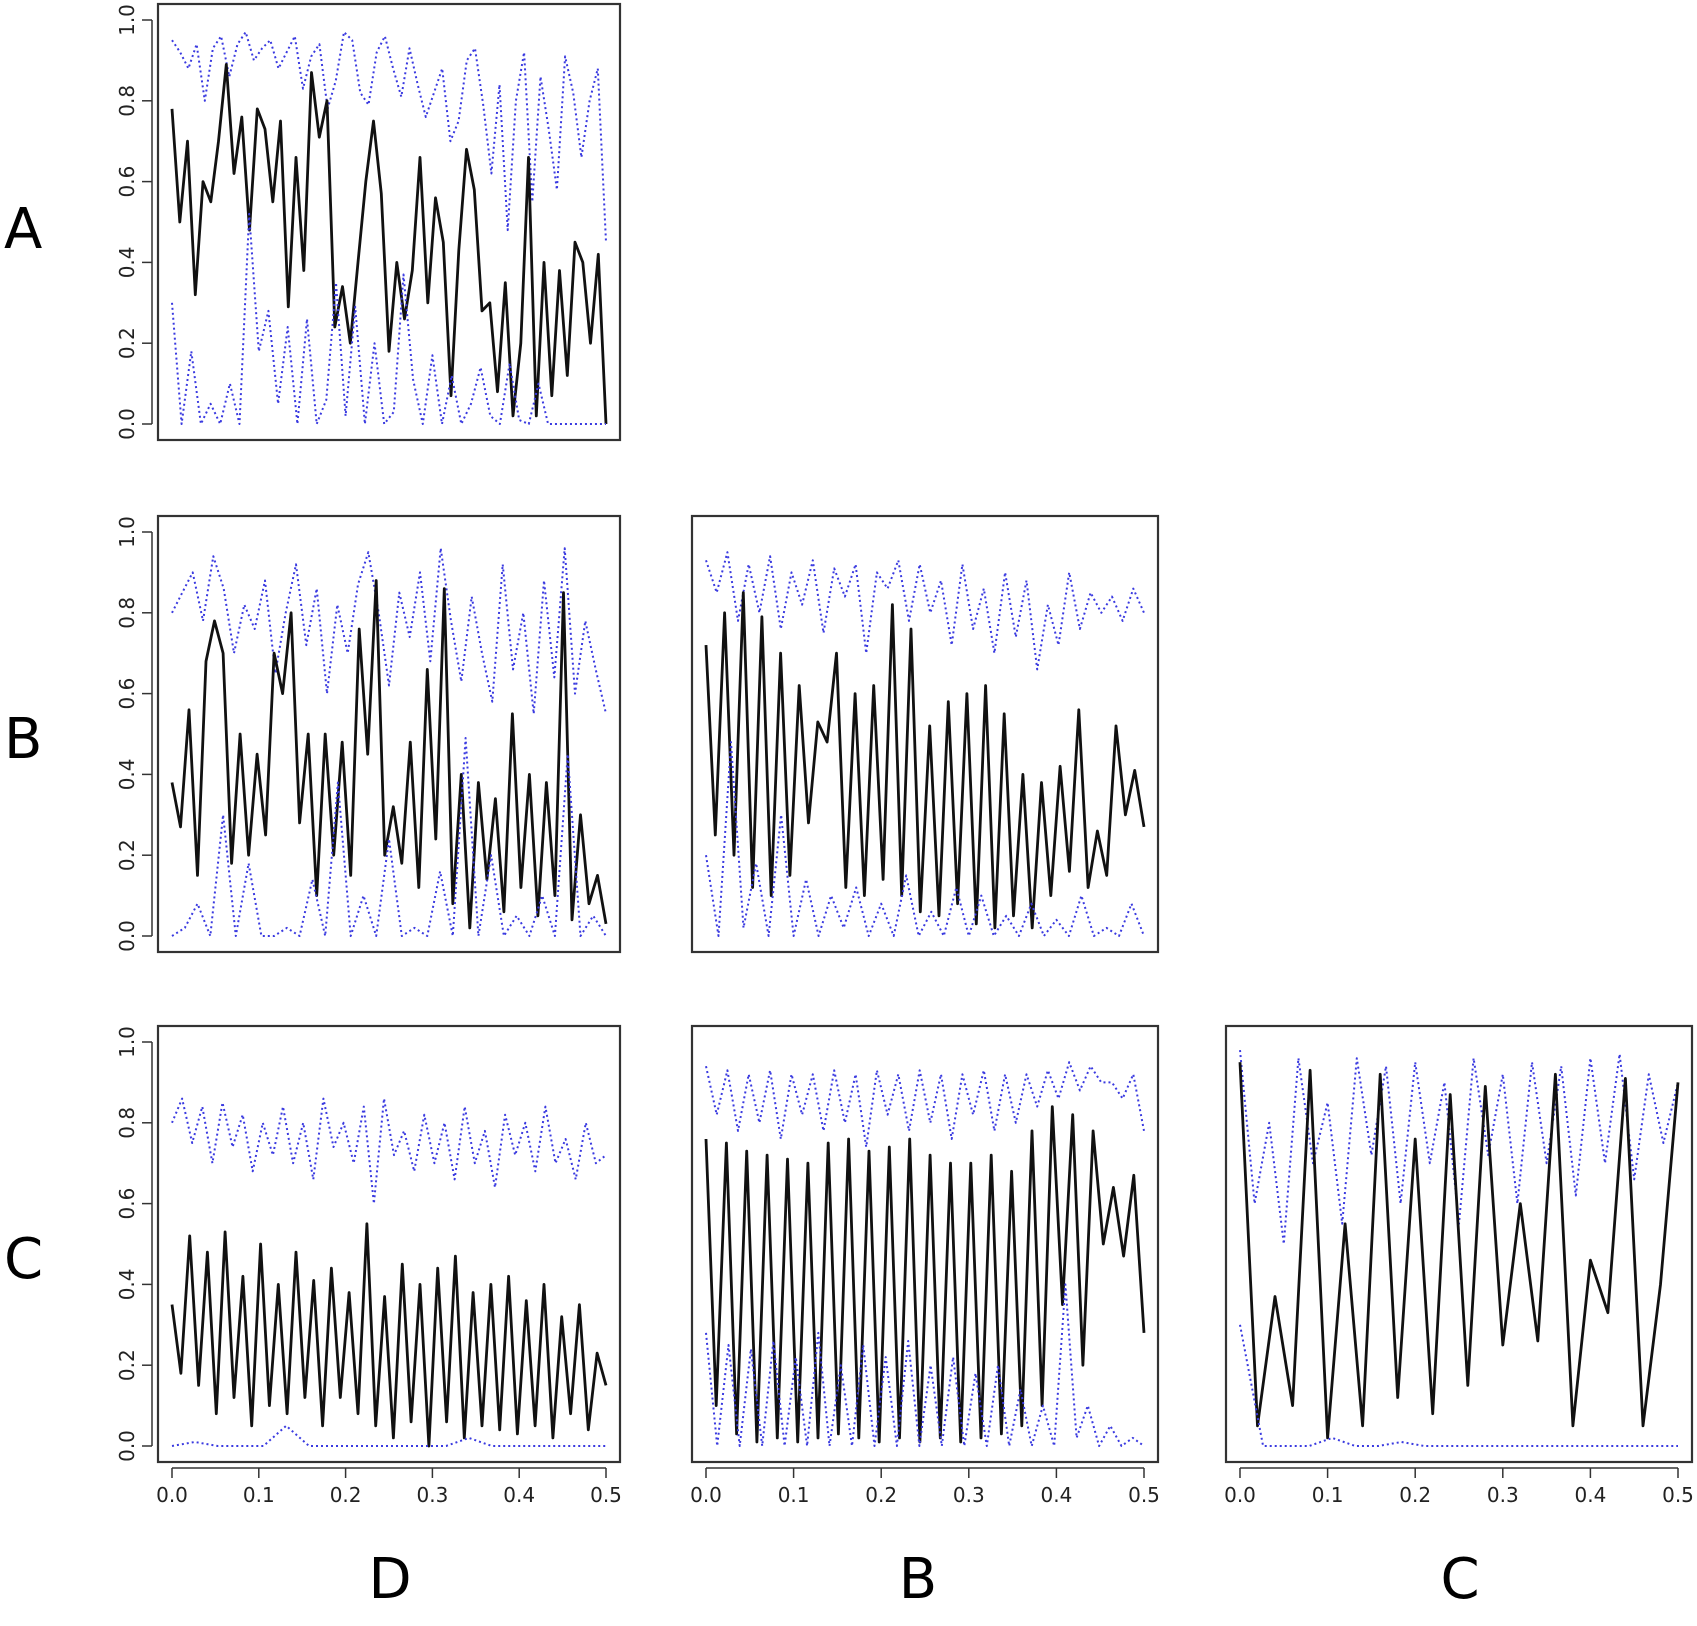 This screenshot has height=1626, width=1697. I want to click on panel-c-c: 0.0 0.1 0.2 0.3 0.4 0.5, so click(1459, 1265).